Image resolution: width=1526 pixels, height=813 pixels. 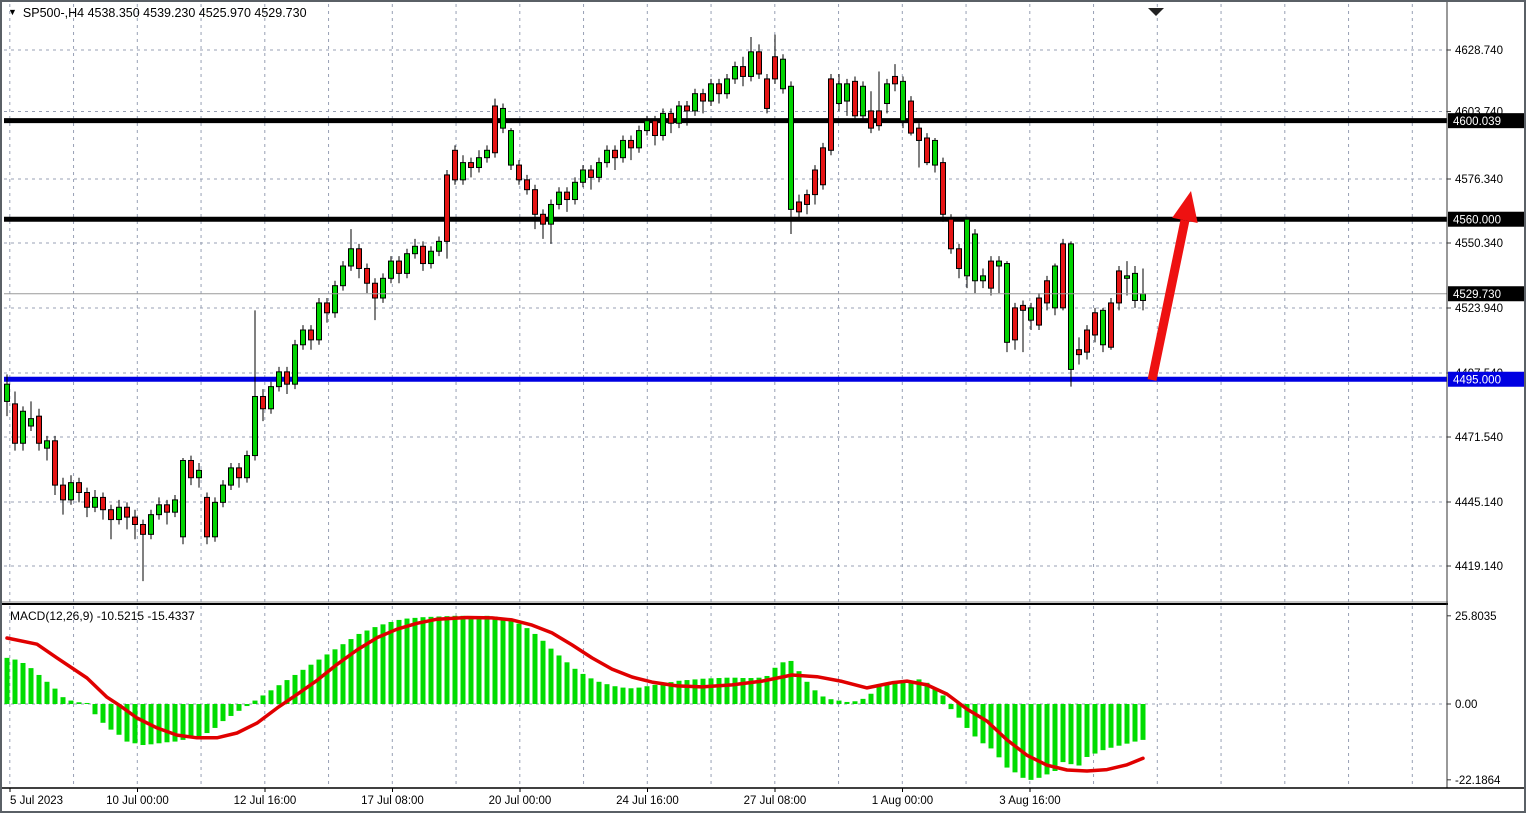 I want to click on macd-axis-labels: 25.8035 0.00 -22.1864, so click(x=1474, y=699).